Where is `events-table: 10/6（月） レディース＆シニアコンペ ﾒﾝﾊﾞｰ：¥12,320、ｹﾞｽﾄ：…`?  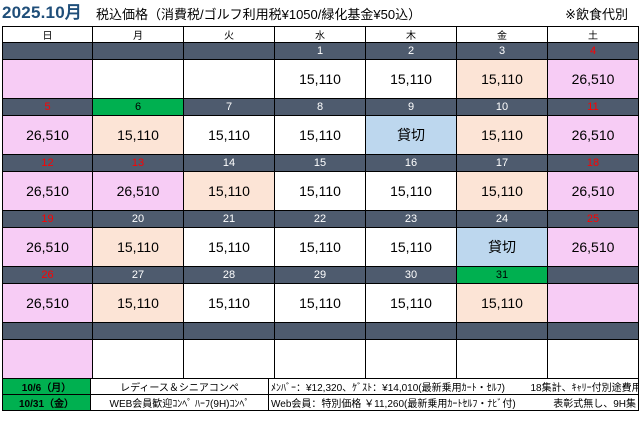
events-table: 10/6（月） レディース＆シニアコンペ ﾒﾝﾊﾞｰ：¥12,320、ｹﾞｽﾄ：… is located at coordinates (320, 394).